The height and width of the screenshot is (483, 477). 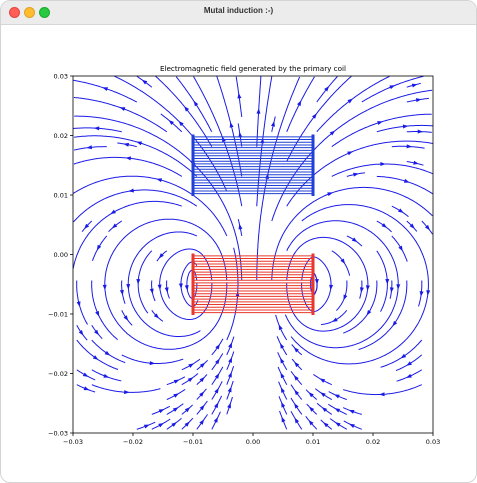 What do you see at coordinates (44, 12) in the screenshot?
I see `maximize-button` at bounding box center [44, 12].